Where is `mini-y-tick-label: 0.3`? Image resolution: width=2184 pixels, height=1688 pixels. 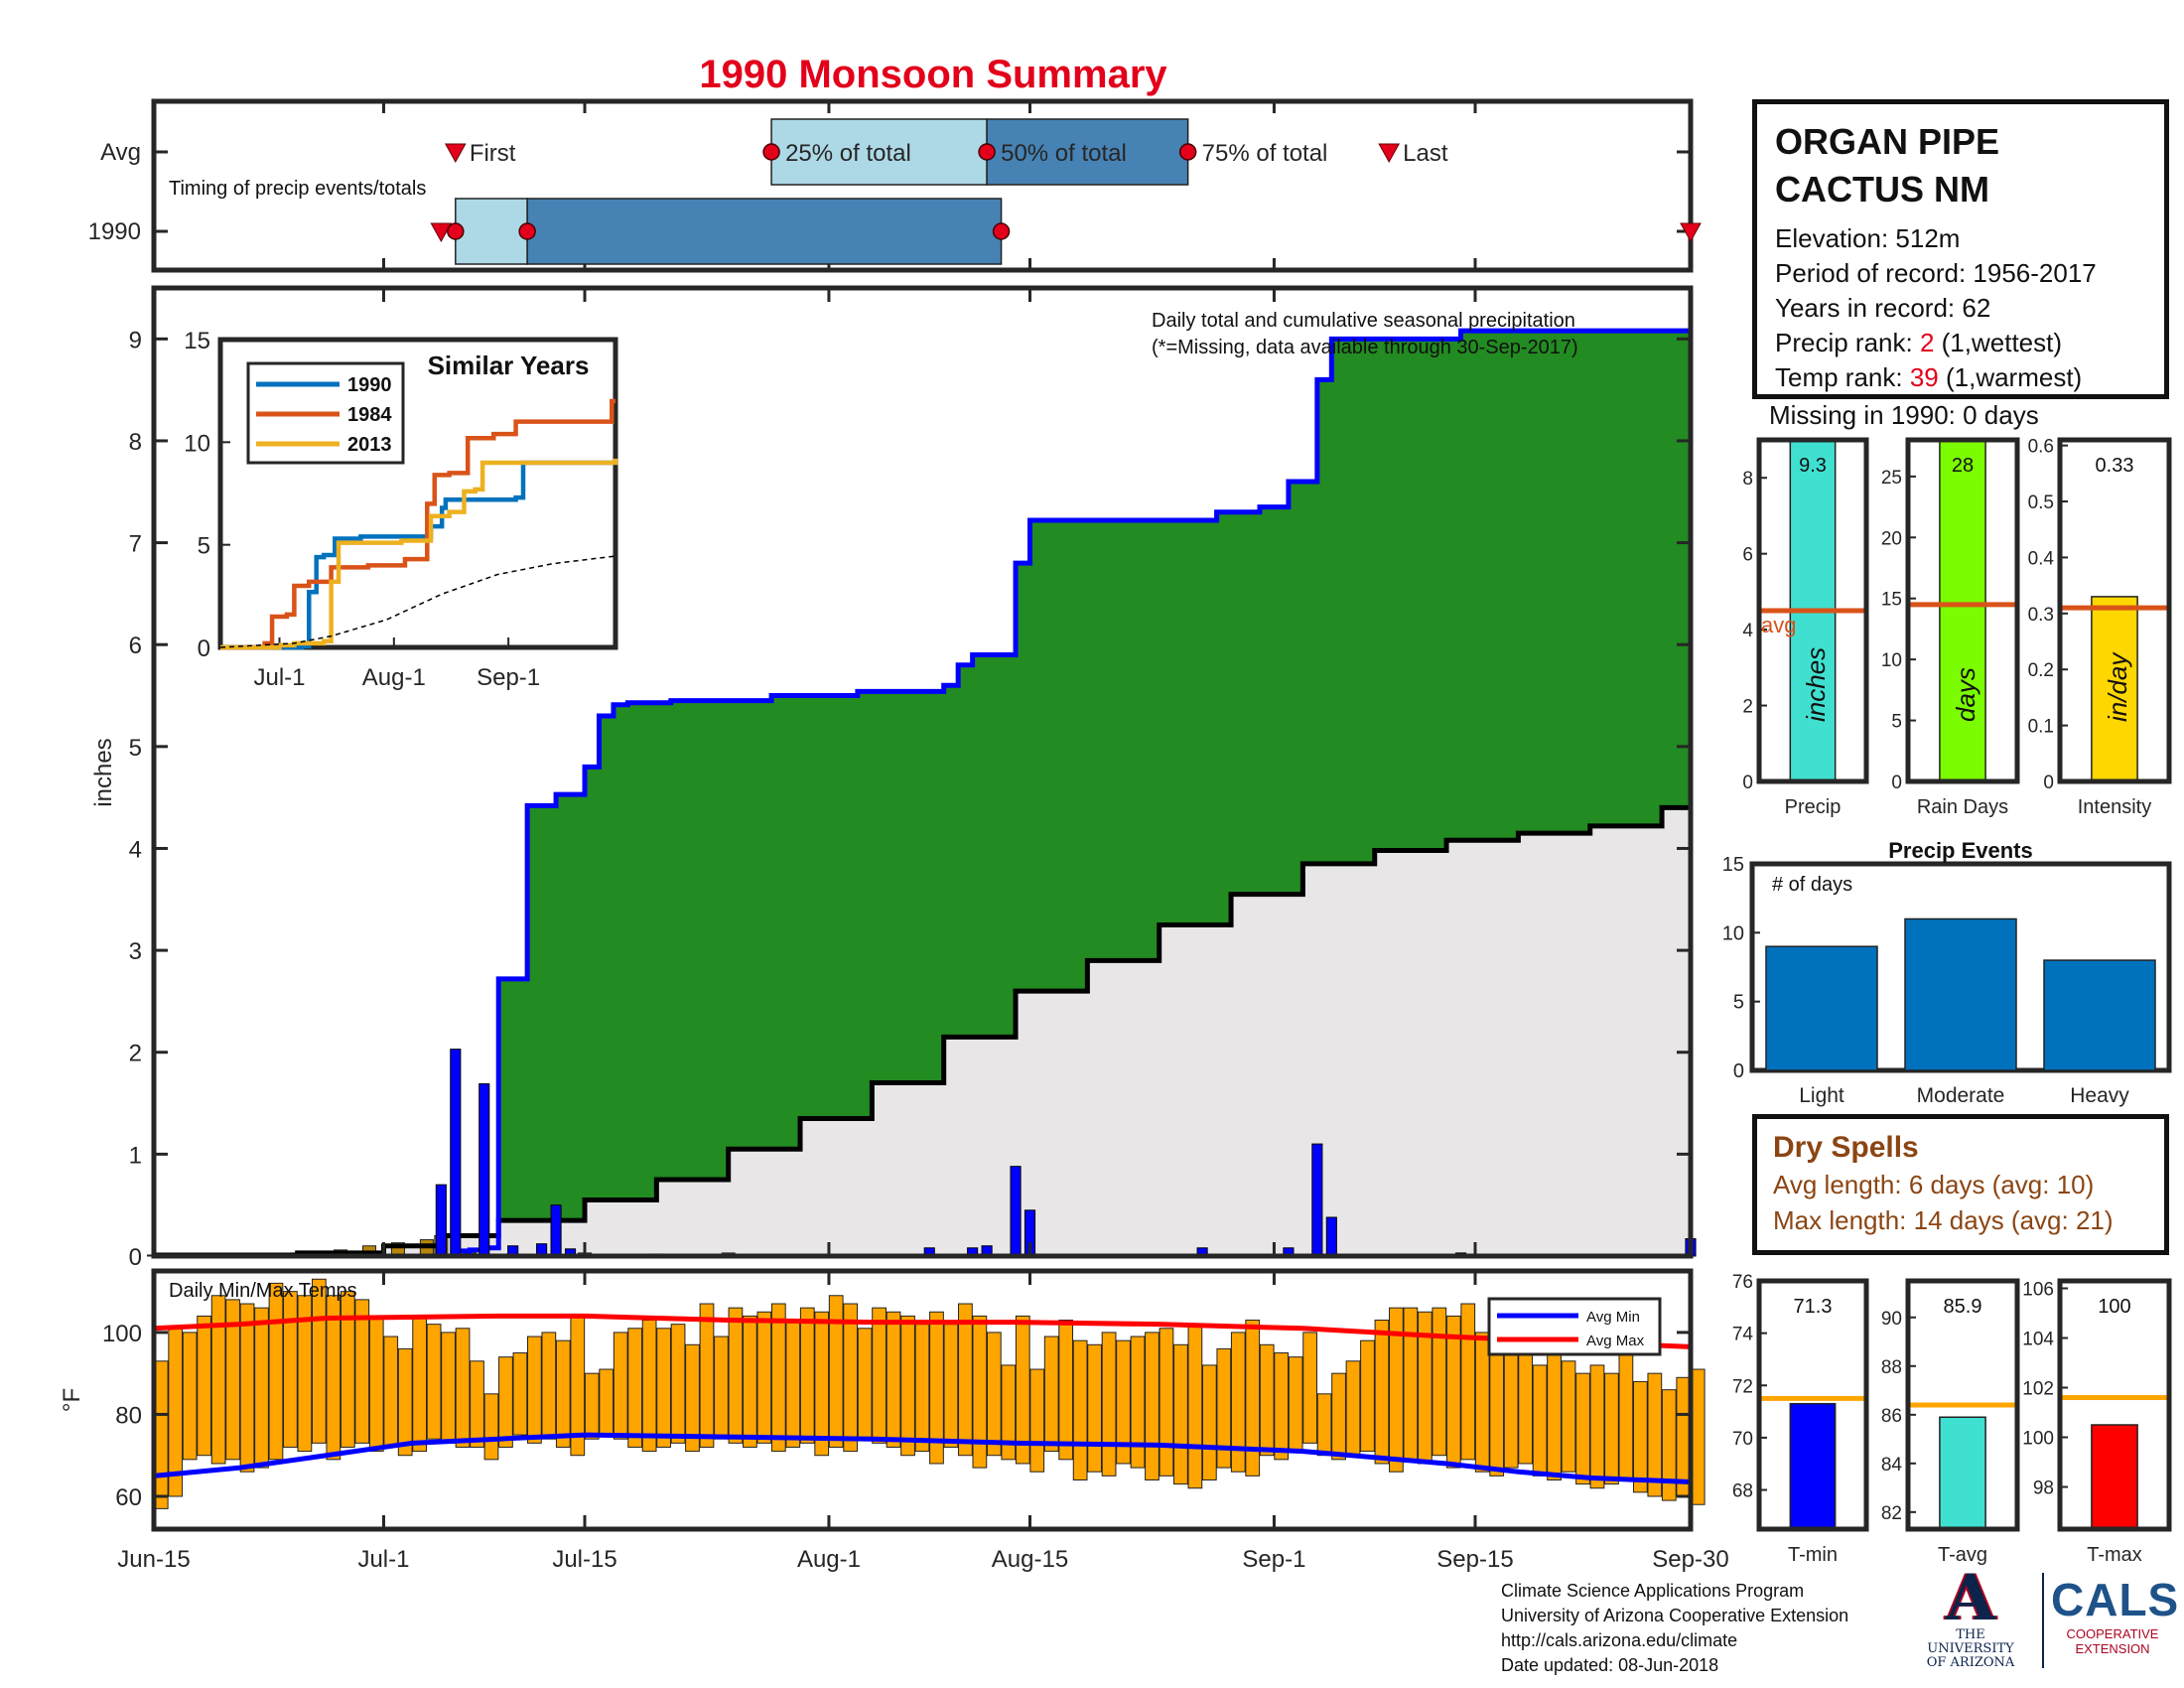 mini-y-tick-label: 0.3 is located at coordinates (2041, 615).